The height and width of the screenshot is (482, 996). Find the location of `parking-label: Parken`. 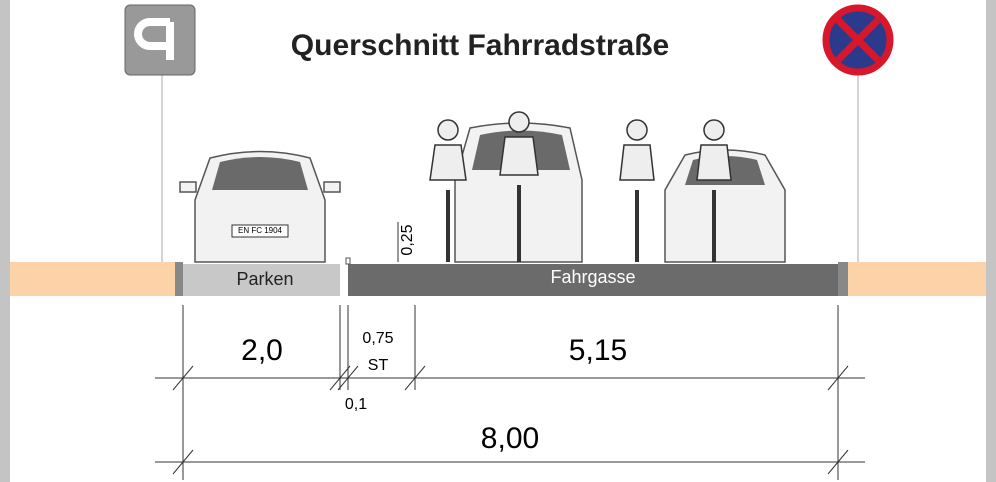

parking-label: Parken is located at coordinates (264, 279).